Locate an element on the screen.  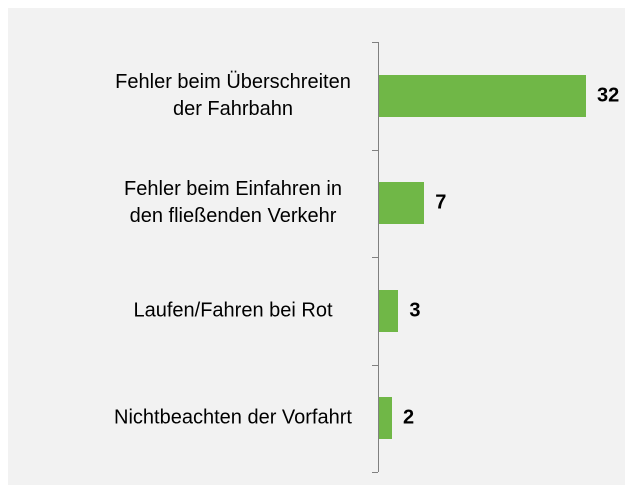
category-label: Nichtbeachten der Vorfahrt is located at coordinates (233, 417).